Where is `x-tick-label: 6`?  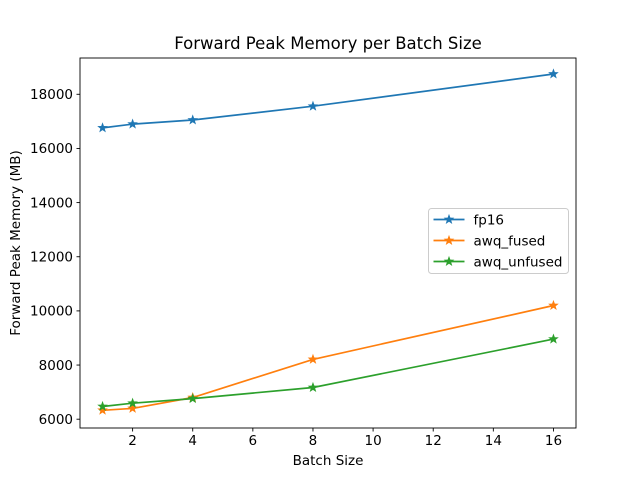 x-tick-label: 6 is located at coordinates (253, 441).